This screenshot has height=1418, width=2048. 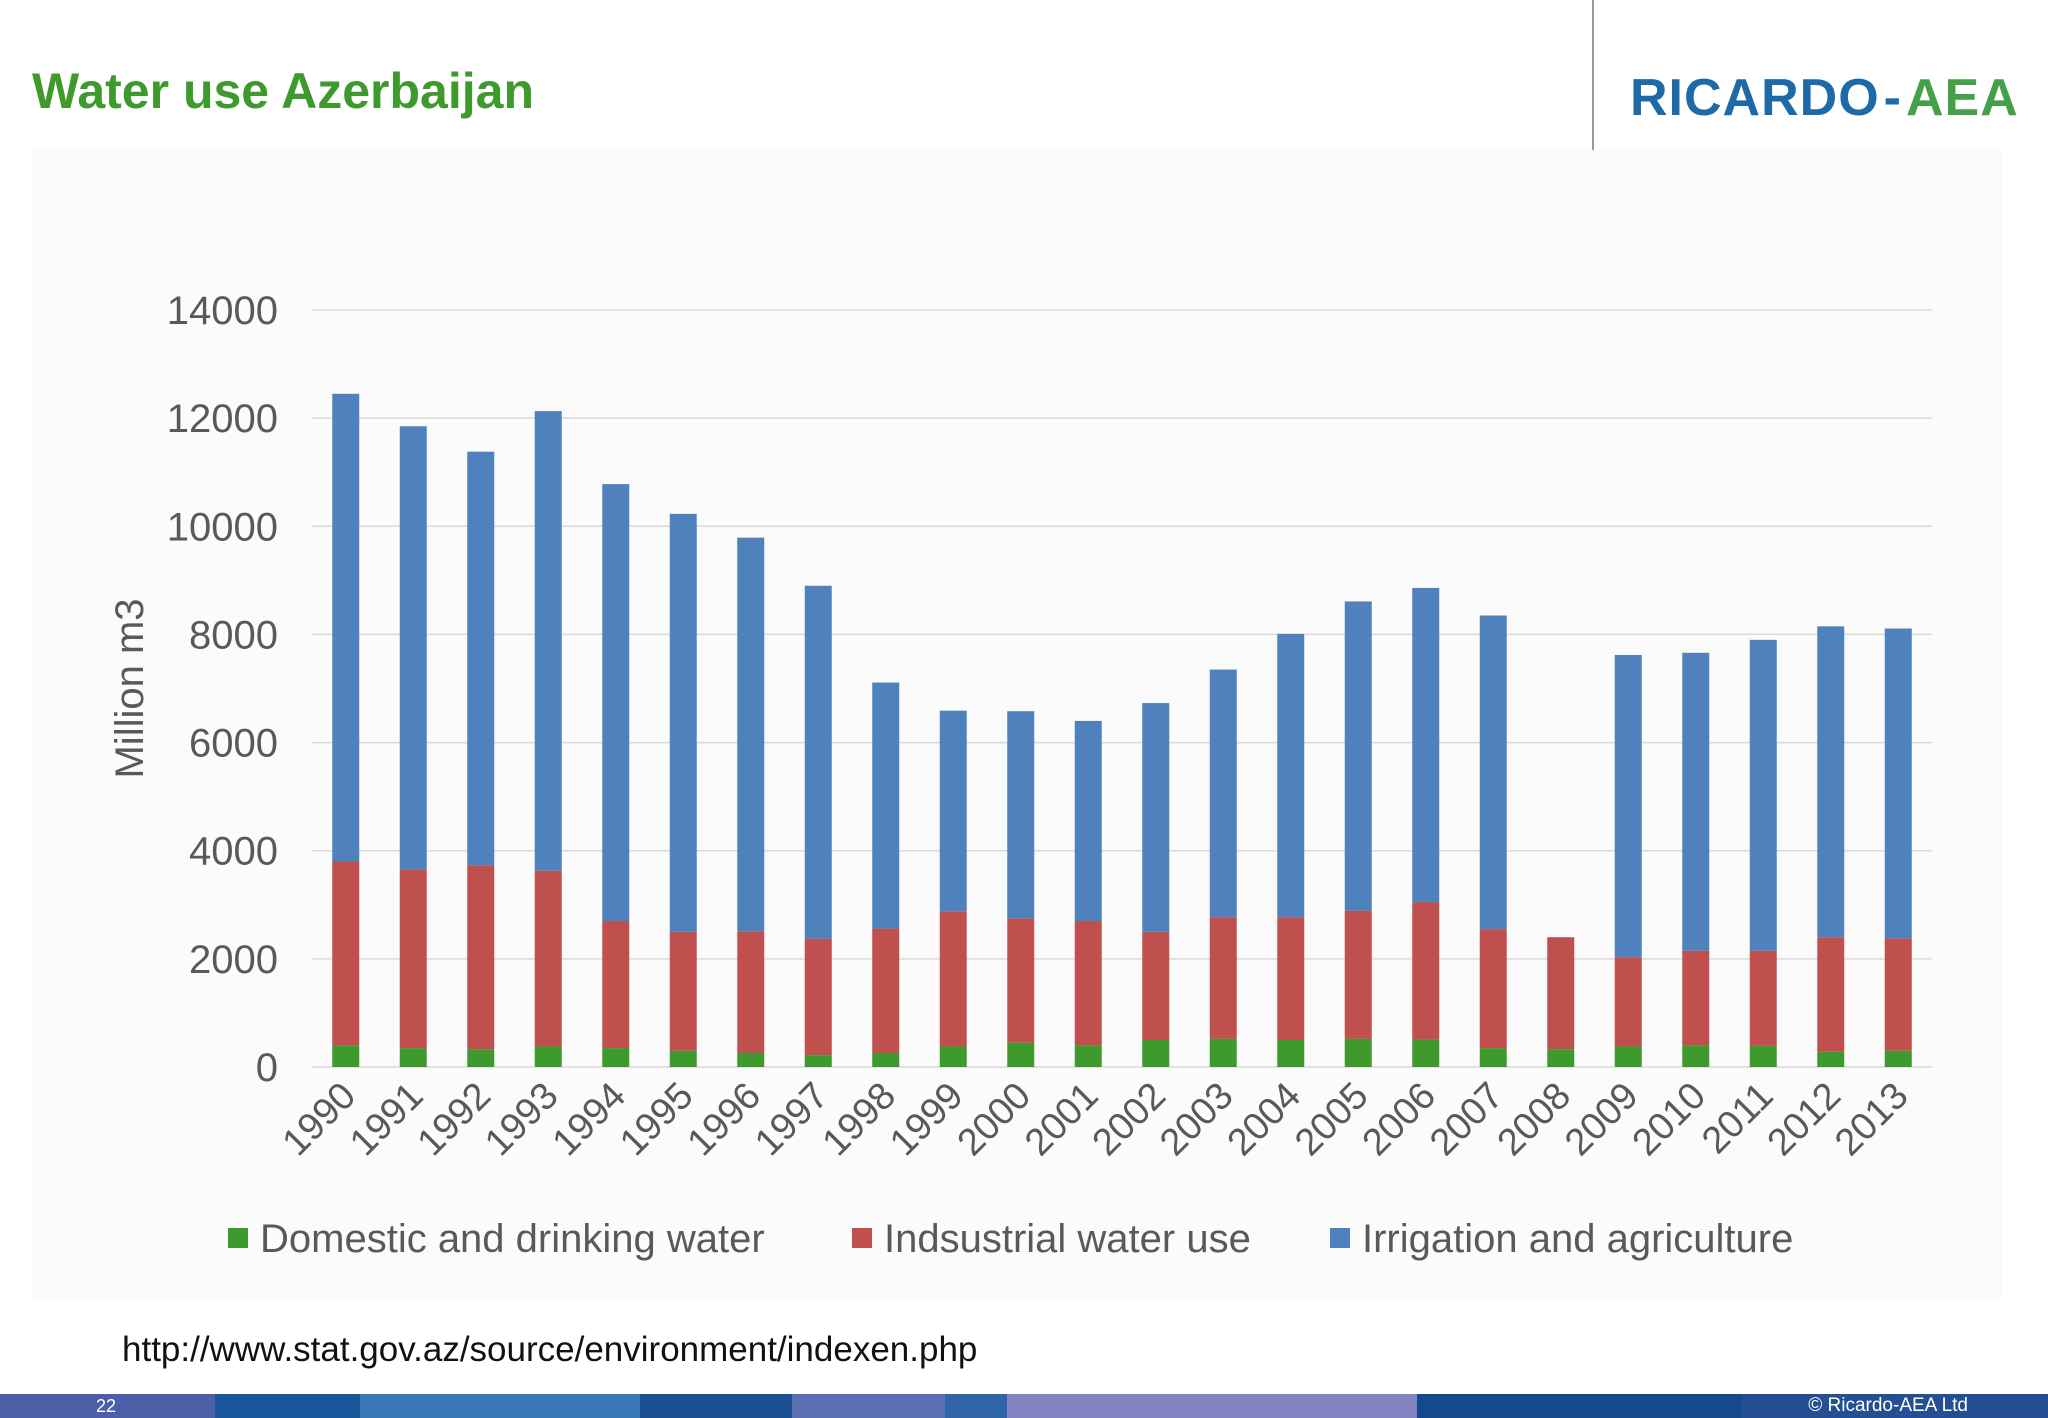 What do you see at coordinates (1291, 1053) in the screenshot?
I see `bar-domestic-and-drinking-water-2004` at bounding box center [1291, 1053].